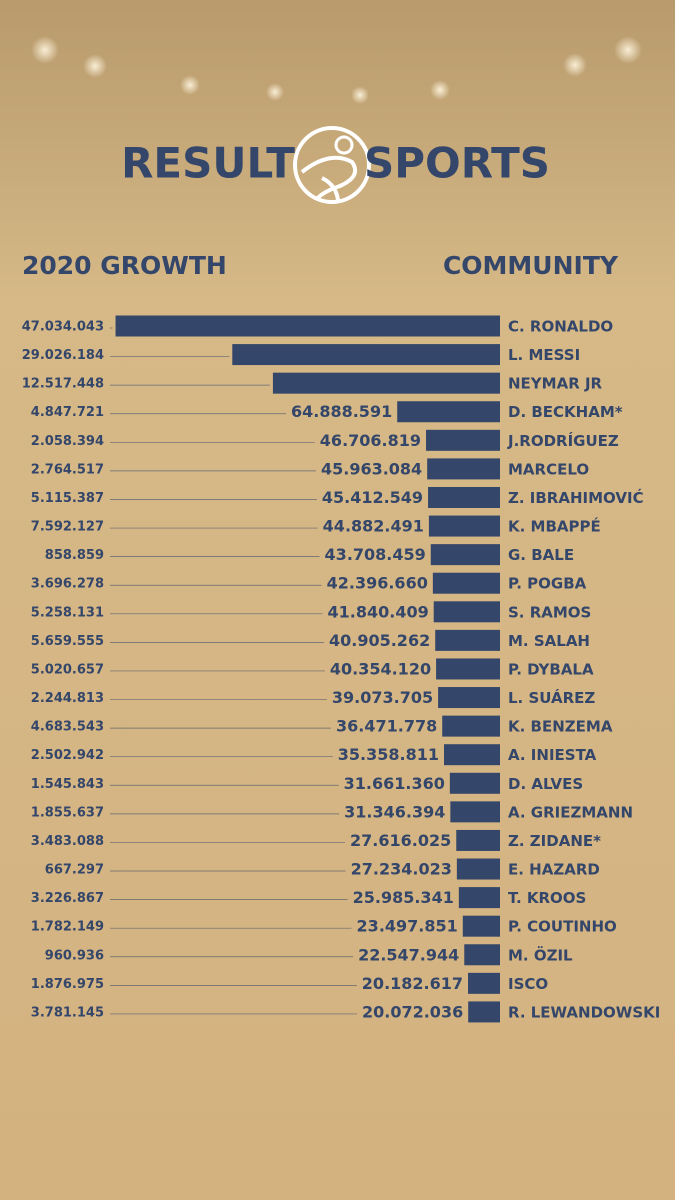 The width and height of the screenshot is (675, 1200). I want to click on value-label: 27.616.025, so click(400, 840).